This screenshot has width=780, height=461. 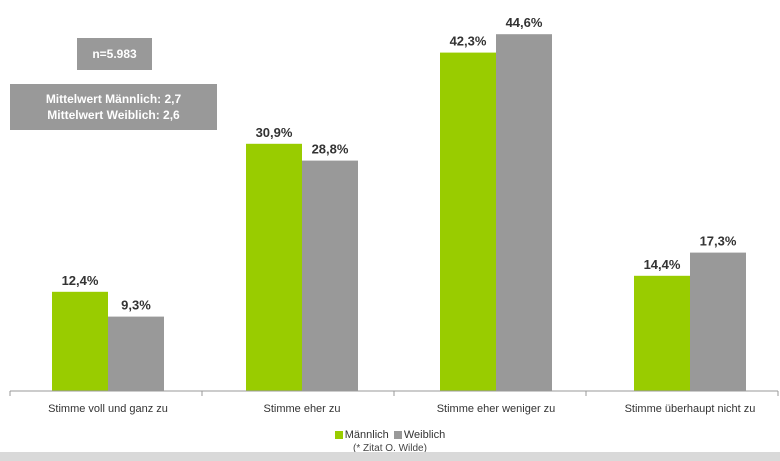 What do you see at coordinates (390, 448) in the screenshot?
I see `footnote: (* Zitat O. Wilde)` at bounding box center [390, 448].